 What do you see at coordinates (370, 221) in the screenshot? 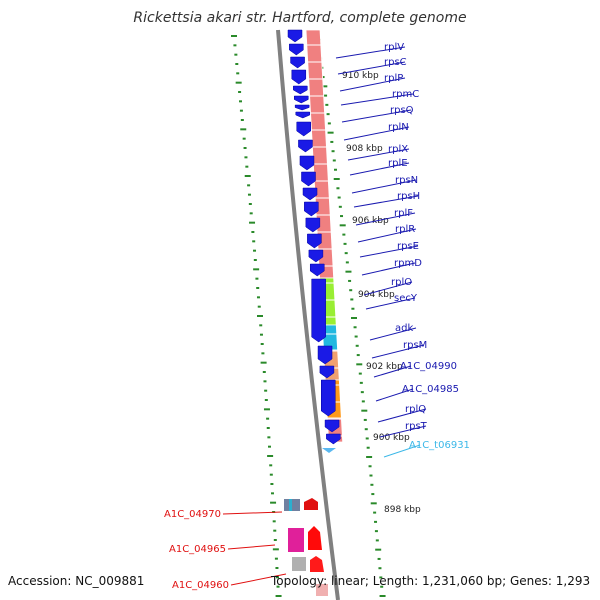
I see `ruler-tick-label: 906 kbp` at bounding box center [370, 221].